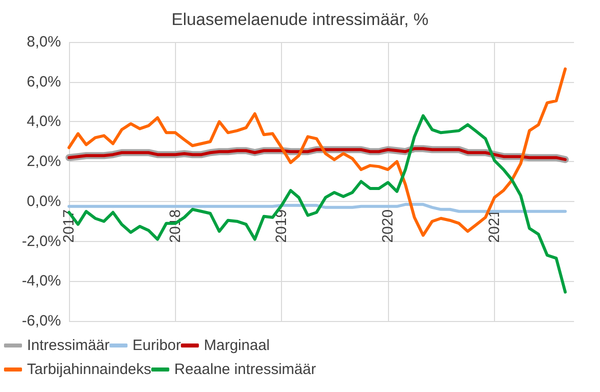 This screenshot has height=392, width=600. Describe the element at coordinates (300, 19) in the screenshot. I see `chart-title: Eluasemelaenude intressimäär, %` at that location.